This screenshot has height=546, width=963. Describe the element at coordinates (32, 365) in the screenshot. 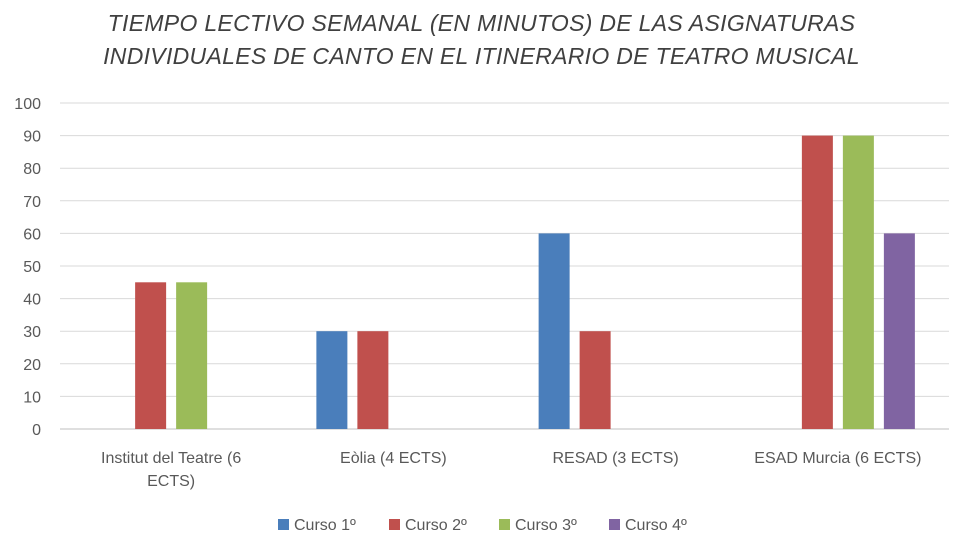

I see `y-tick-label: 20` at that location.